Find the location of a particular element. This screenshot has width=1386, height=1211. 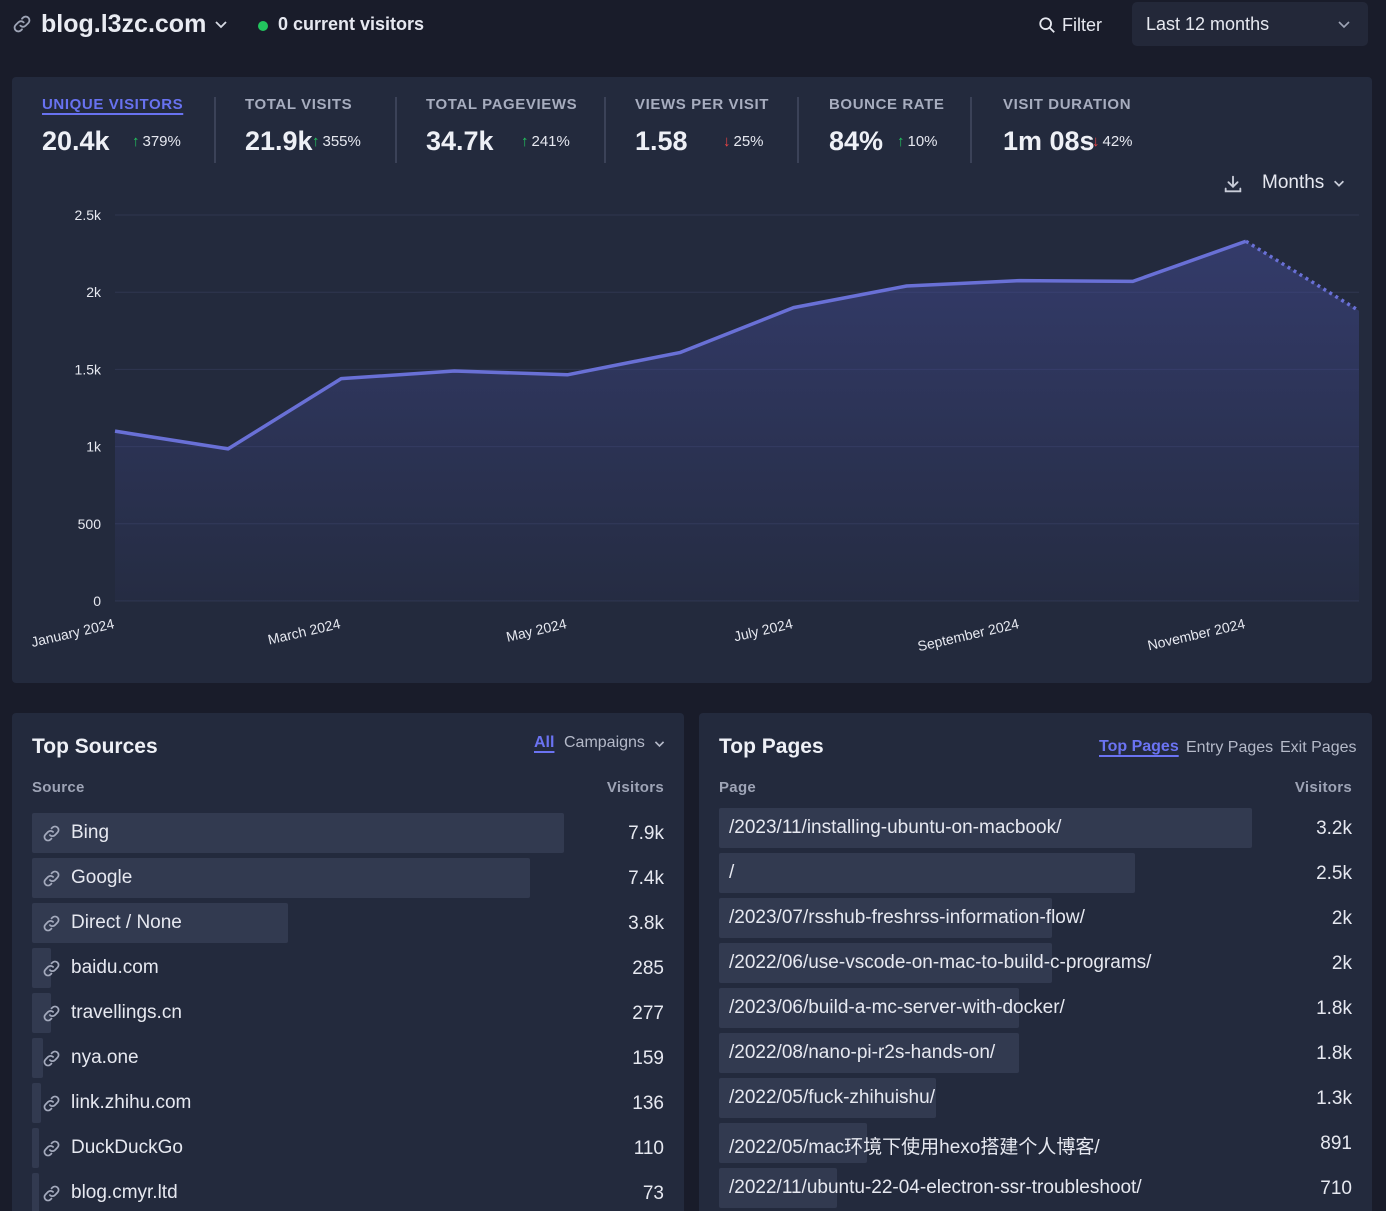

source-row: blog.cmyr.ltd 73 is located at coordinates (348, 1192).